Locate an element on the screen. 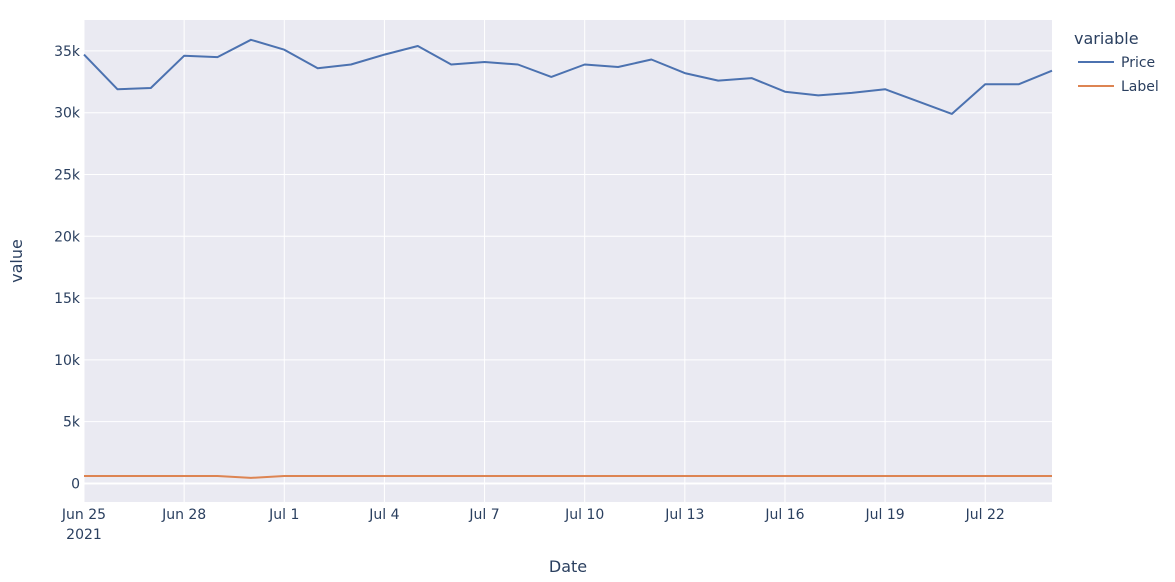  y-tick-label: 15k is located at coordinates (67, 299).